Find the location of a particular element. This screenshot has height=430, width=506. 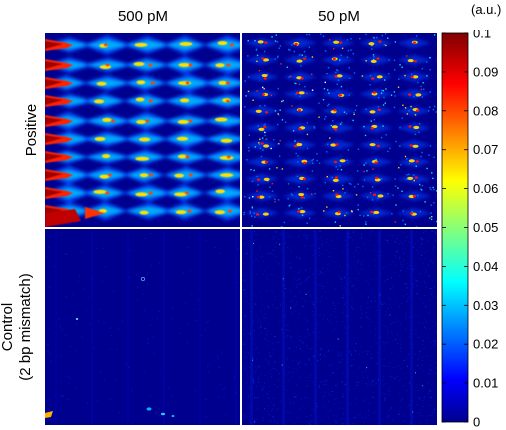

colorbar: 0 0.01 0.02 0.03 0.04 0.05 0.06 0.07 0.08 0.09 0.1 is located at coordinates (469, 230).